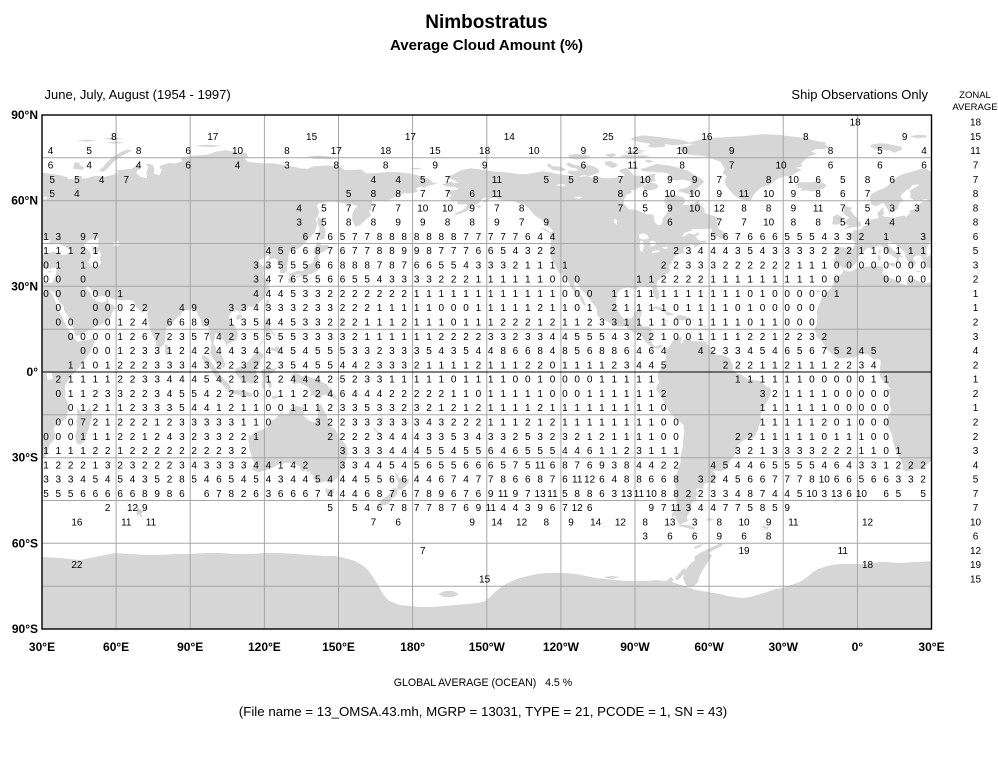 This screenshot has height=765, width=998. Describe the element at coordinates (338, 647) in the screenshot. I see `svg-text: 150°E` at that location.